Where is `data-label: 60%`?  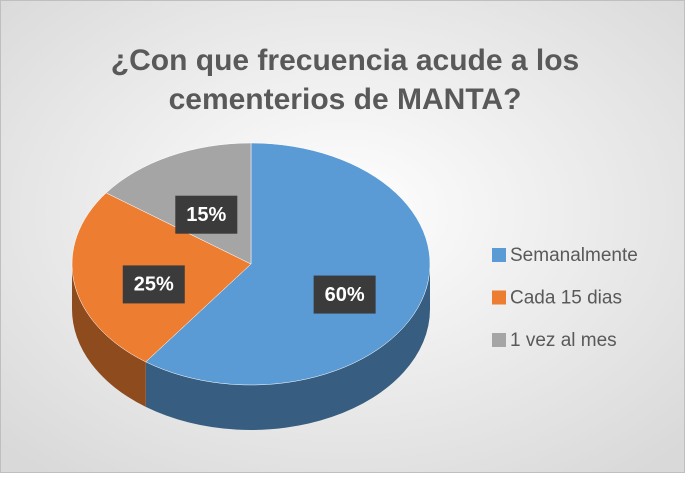 data-label: 60% is located at coordinates (345, 295).